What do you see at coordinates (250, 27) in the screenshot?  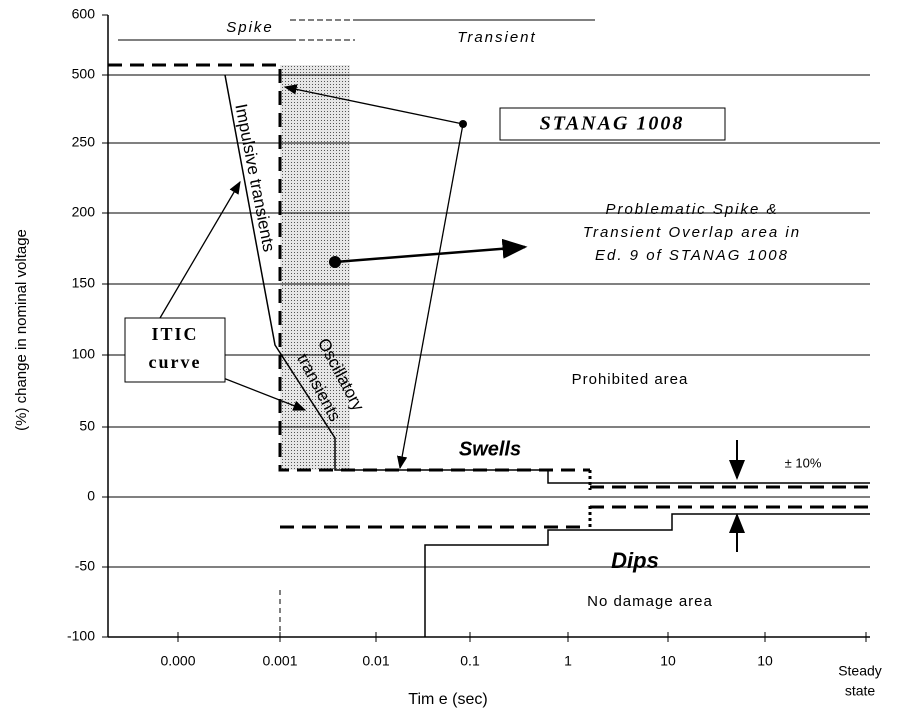 I see `spike-label: Spike` at bounding box center [250, 27].